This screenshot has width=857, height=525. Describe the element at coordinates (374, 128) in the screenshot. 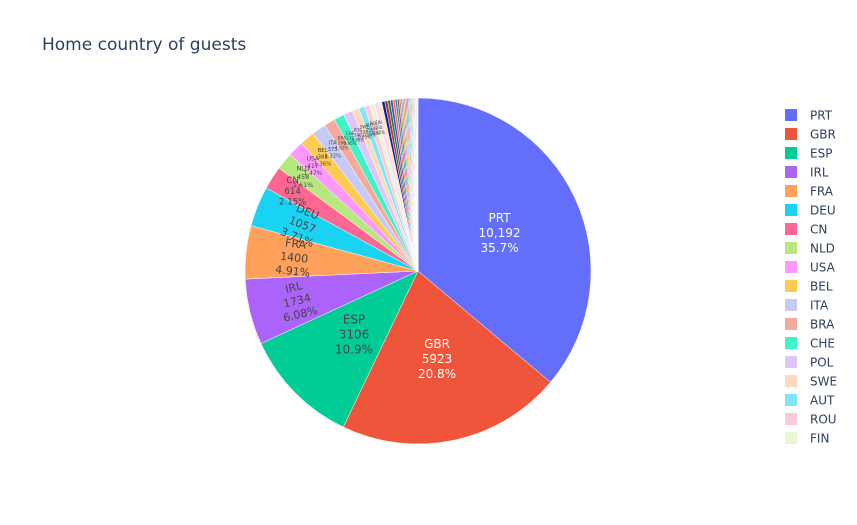

I see `slice-label-value: 142` at that location.